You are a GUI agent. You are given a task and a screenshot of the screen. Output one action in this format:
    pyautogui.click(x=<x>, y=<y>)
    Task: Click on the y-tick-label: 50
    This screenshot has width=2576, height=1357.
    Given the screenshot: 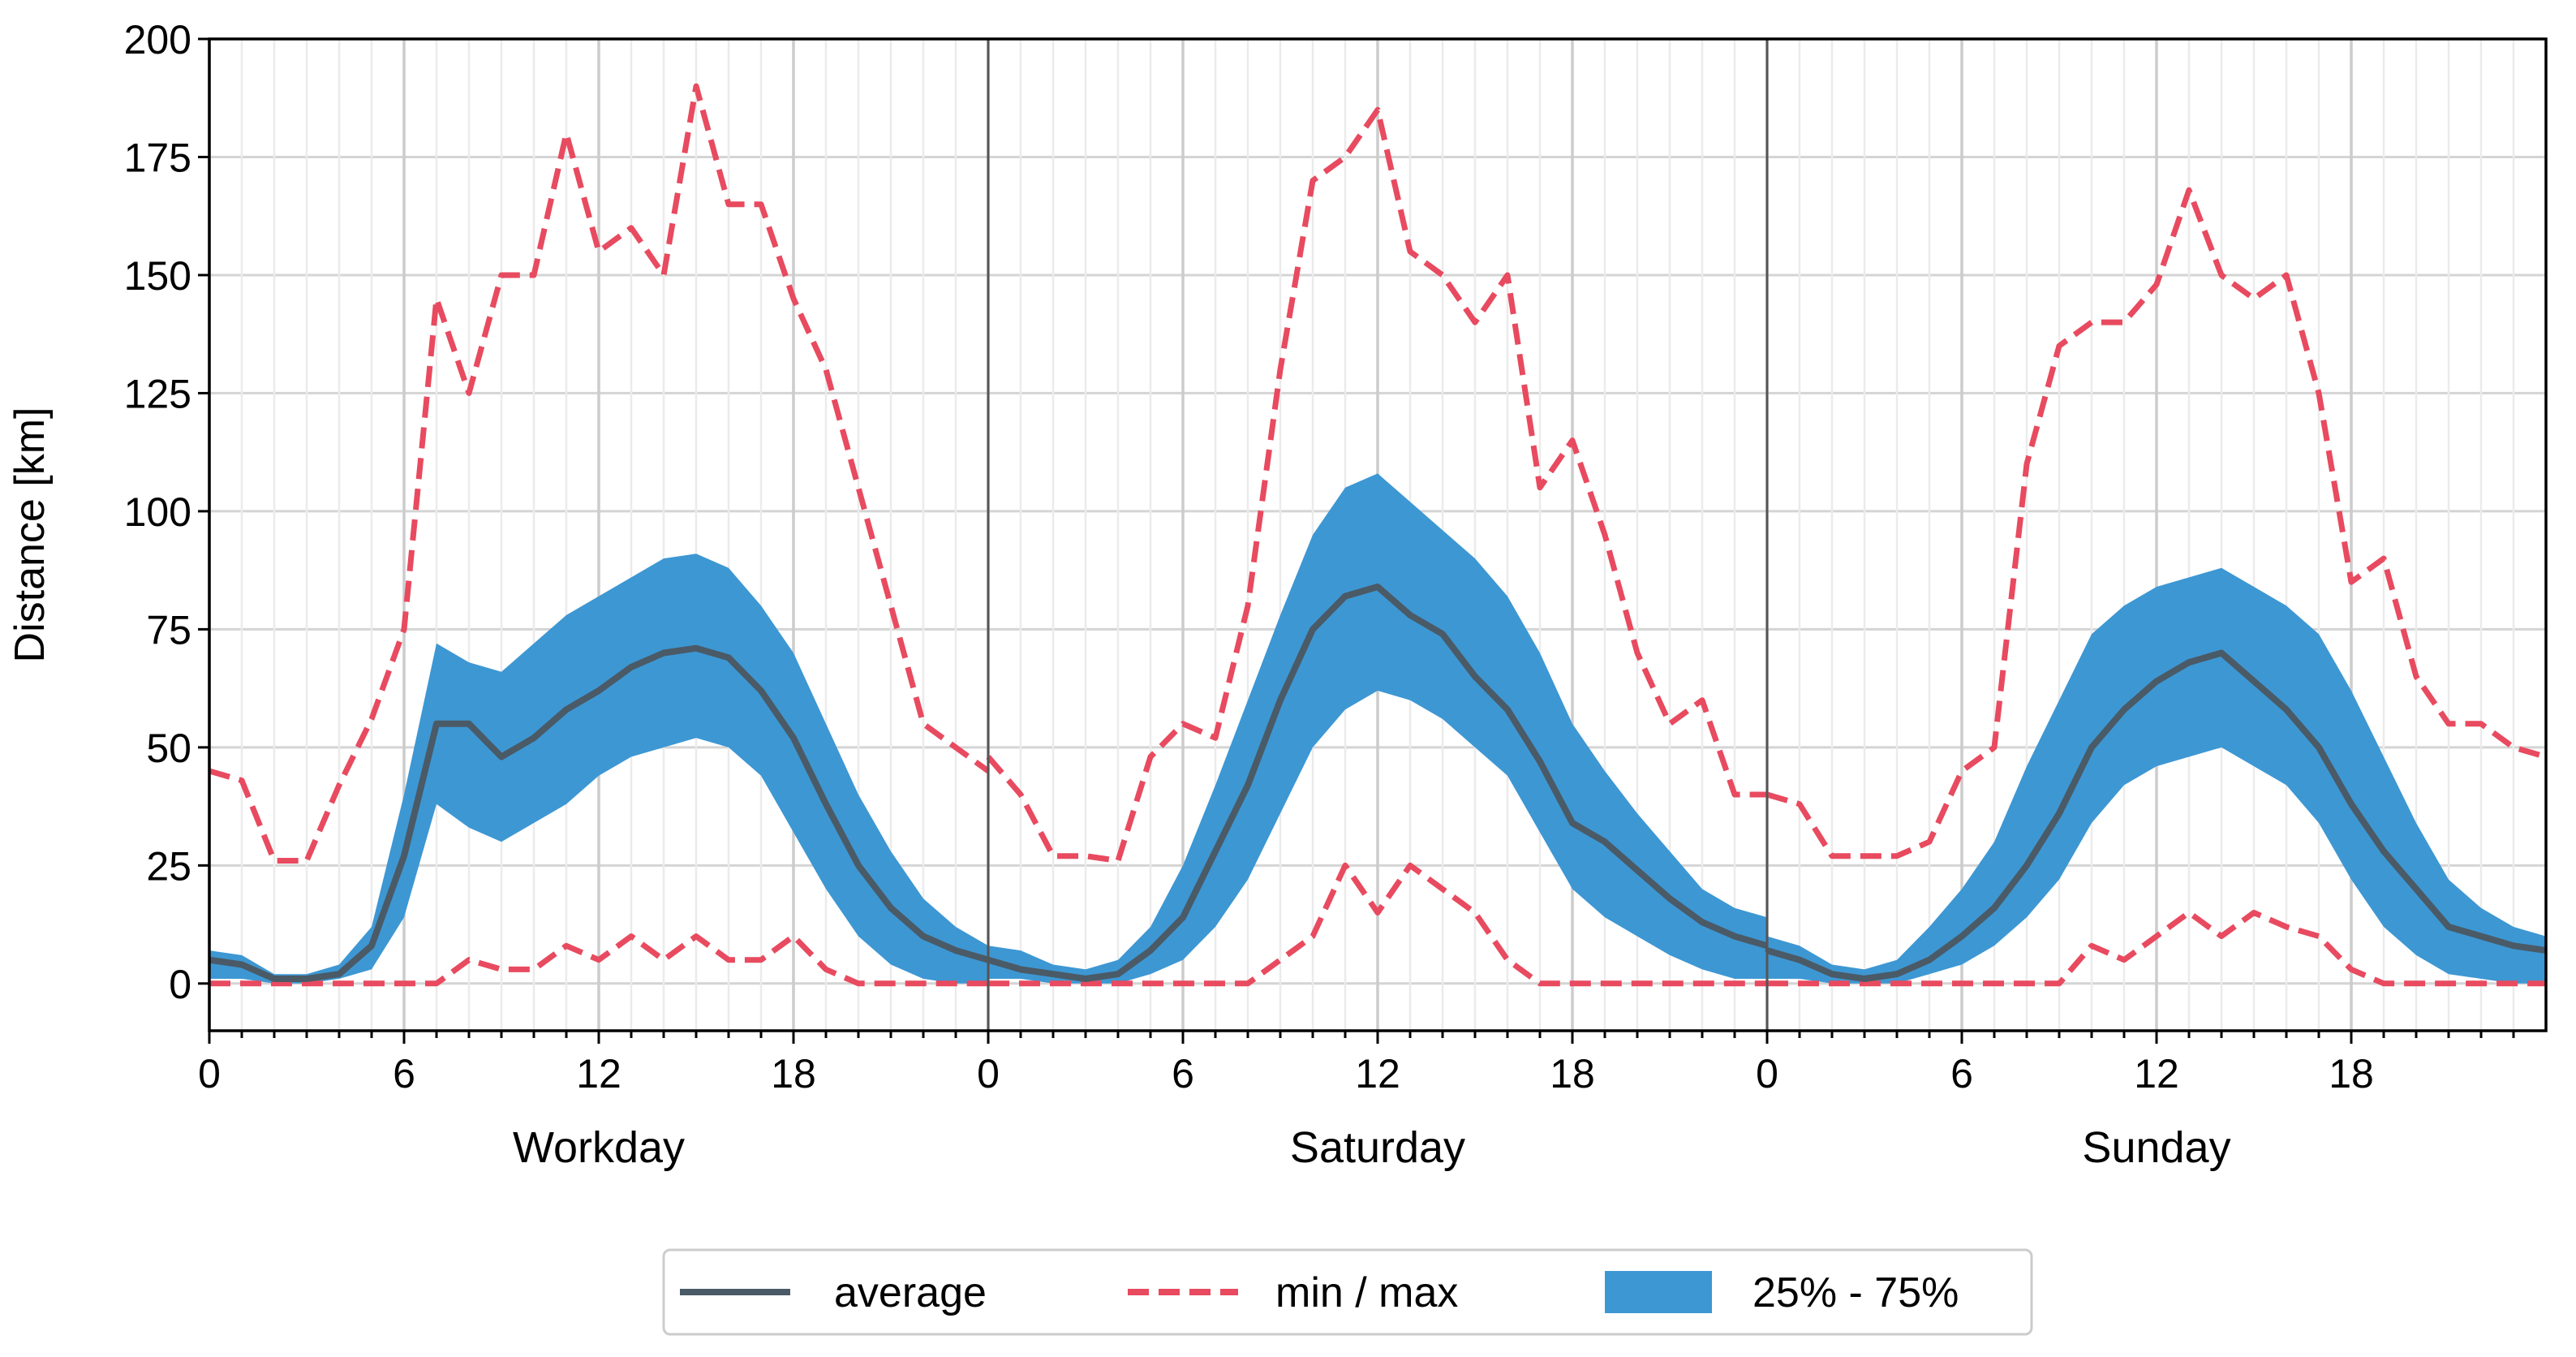 What is the action you would take?
    pyautogui.click(x=168, y=748)
    